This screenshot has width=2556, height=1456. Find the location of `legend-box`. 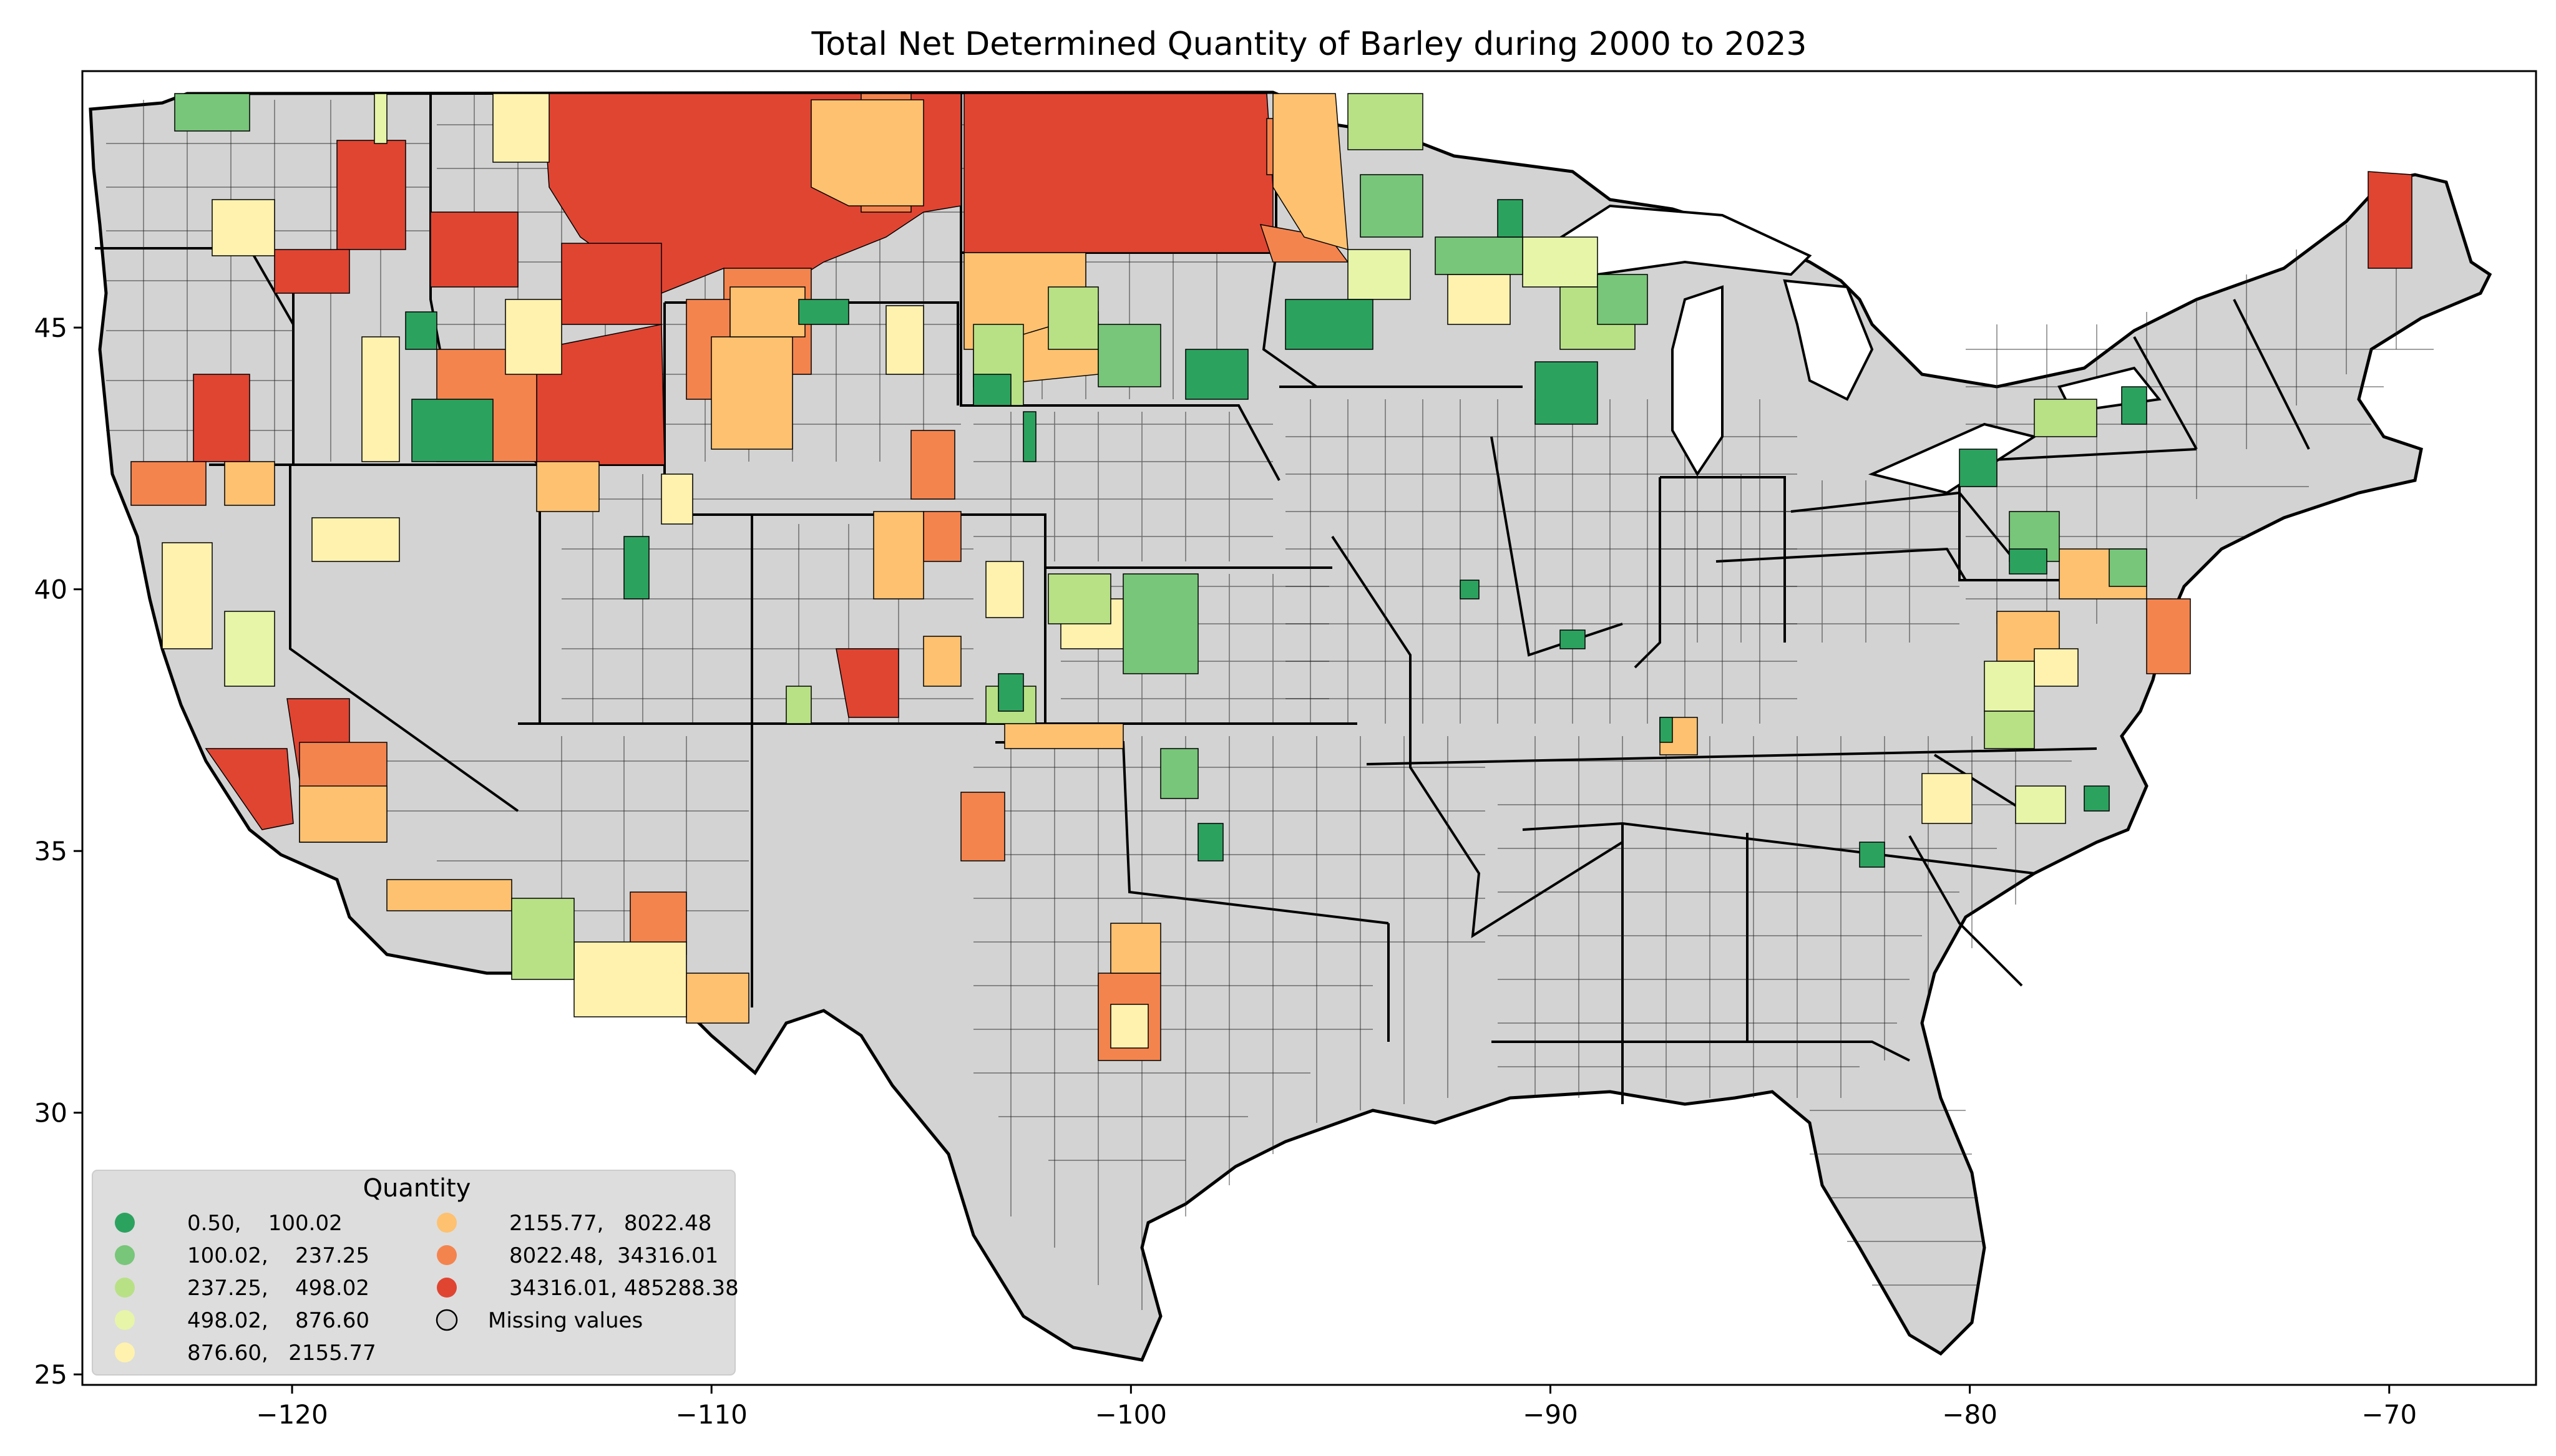

legend-box is located at coordinates (414, 1273).